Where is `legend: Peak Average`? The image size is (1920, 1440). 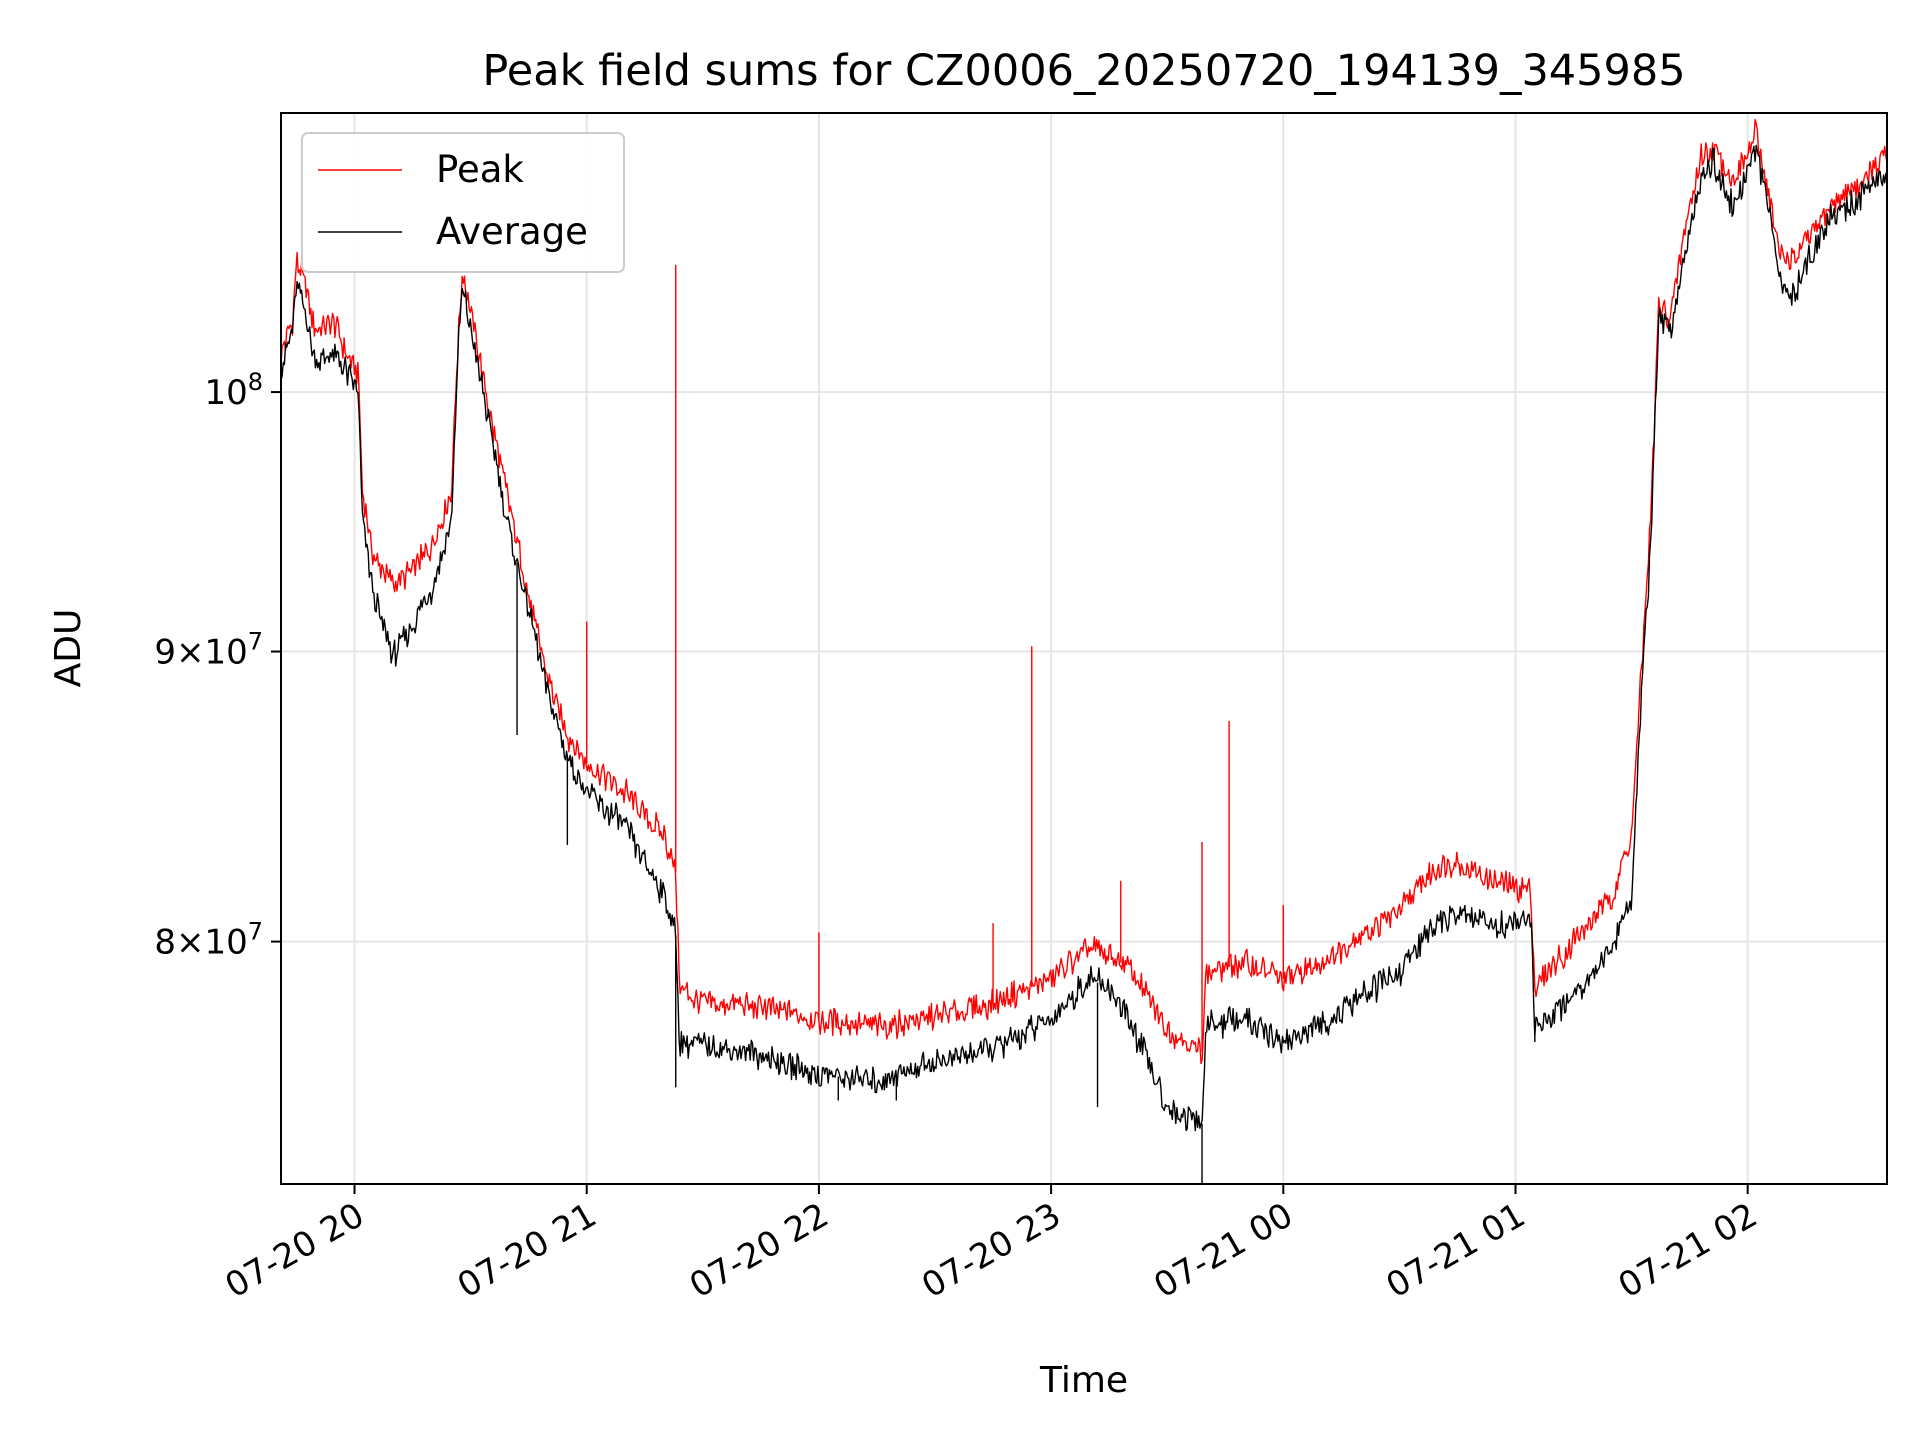
legend: Peak Average is located at coordinates (463, 202).